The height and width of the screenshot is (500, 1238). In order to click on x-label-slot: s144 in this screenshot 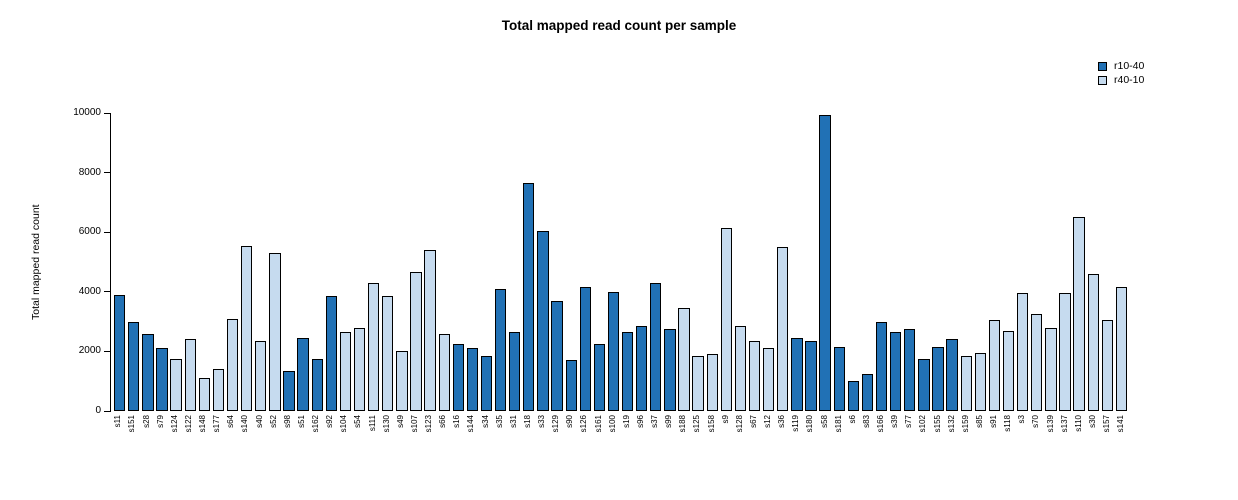, I will do `click(471, 441)`.